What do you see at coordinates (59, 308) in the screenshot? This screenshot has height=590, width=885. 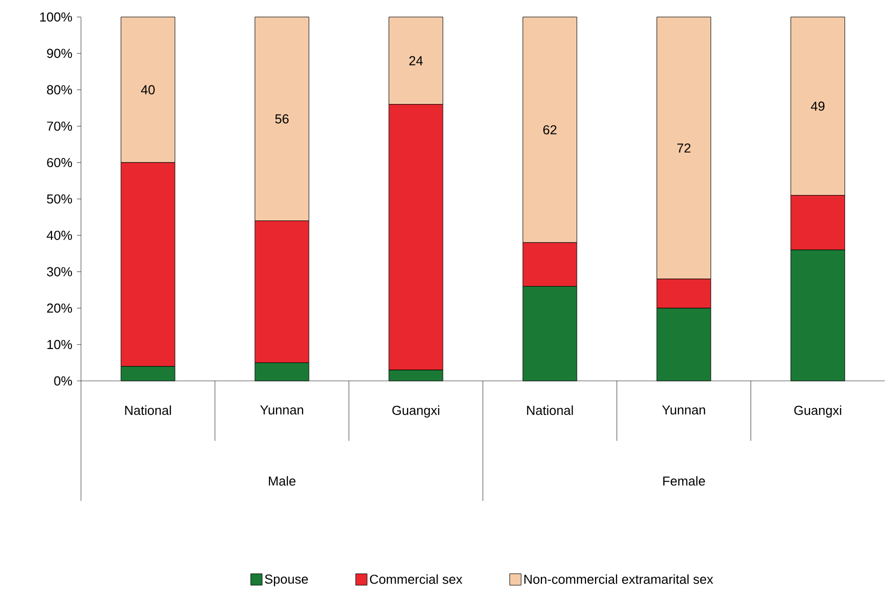 I see `y-tick-label: 20%` at bounding box center [59, 308].